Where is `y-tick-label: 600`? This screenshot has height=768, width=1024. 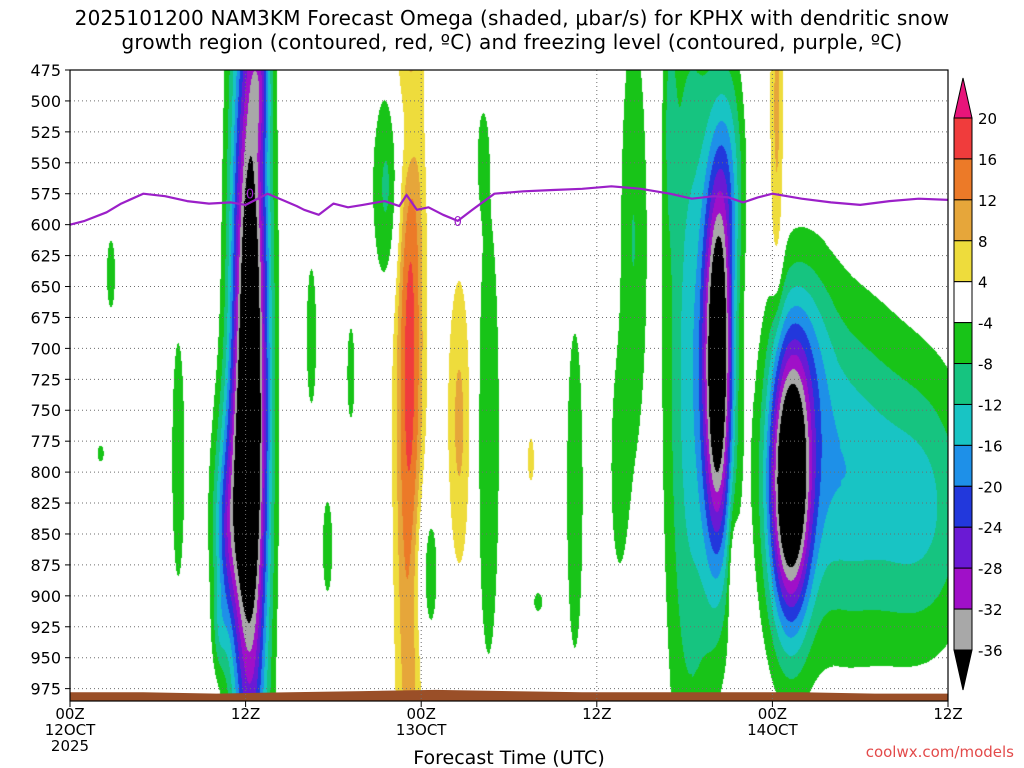 y-tick-label: 600 is located at coordinates (45, 225).